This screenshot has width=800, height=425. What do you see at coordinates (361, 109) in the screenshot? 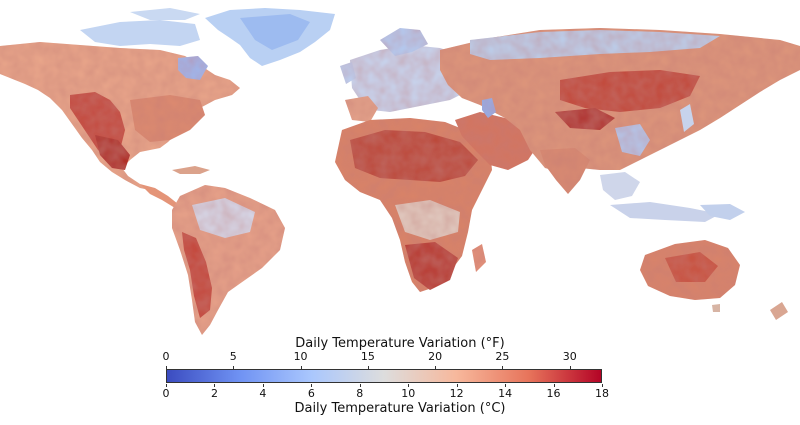
I see `iberia` at bounding box center [361, 109].